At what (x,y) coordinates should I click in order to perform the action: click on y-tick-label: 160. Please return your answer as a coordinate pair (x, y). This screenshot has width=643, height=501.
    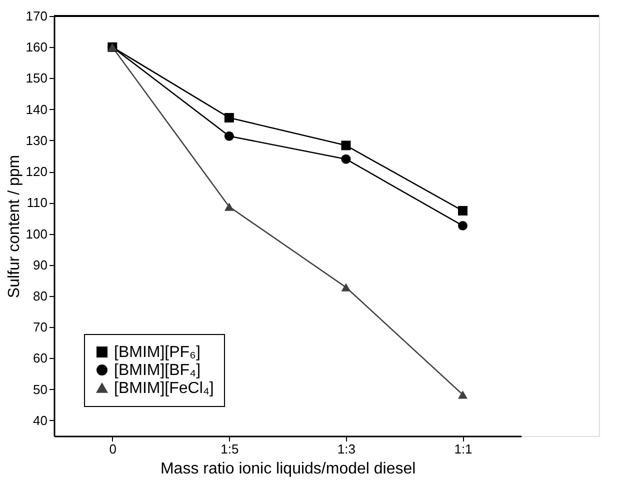
    Looking at the image, I should click on (37, 47).